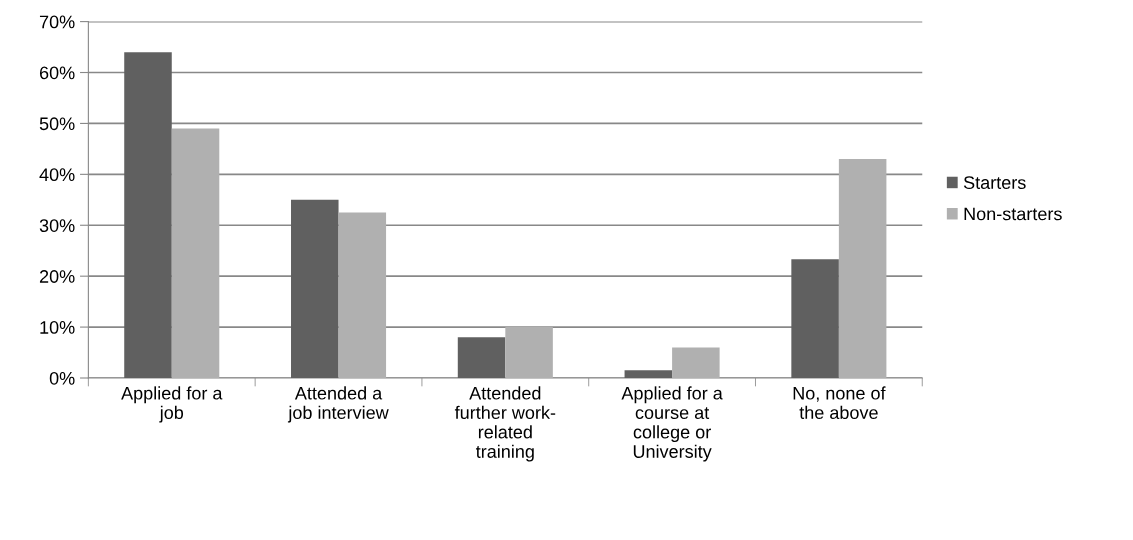  I want to click on y-tick-label: 50%, so click(57, 124).